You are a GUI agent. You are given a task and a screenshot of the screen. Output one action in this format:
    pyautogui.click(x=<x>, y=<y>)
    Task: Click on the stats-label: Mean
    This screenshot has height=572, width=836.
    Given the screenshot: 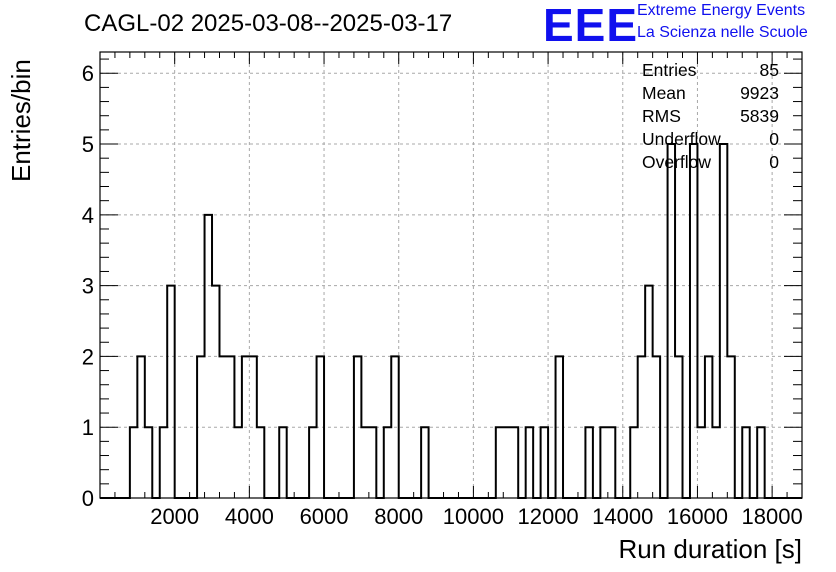 What is the action you would take?
    pyautogui.click(x=664, y=93)
    